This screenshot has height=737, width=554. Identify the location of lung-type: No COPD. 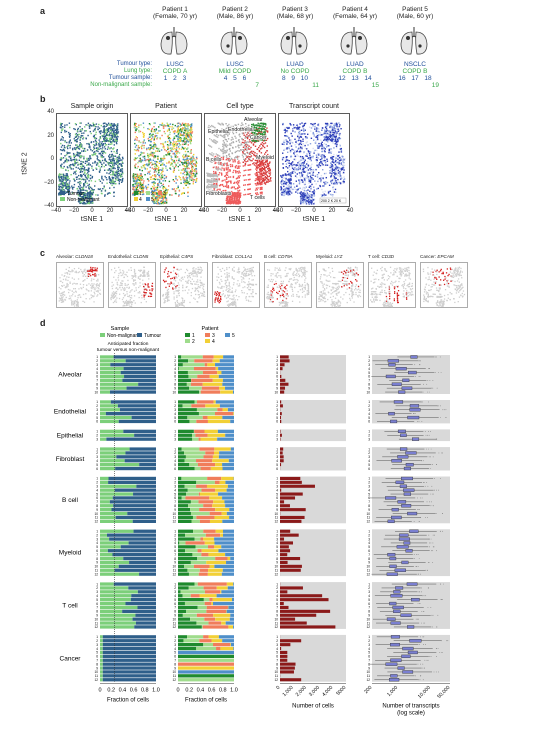
(295, 71).